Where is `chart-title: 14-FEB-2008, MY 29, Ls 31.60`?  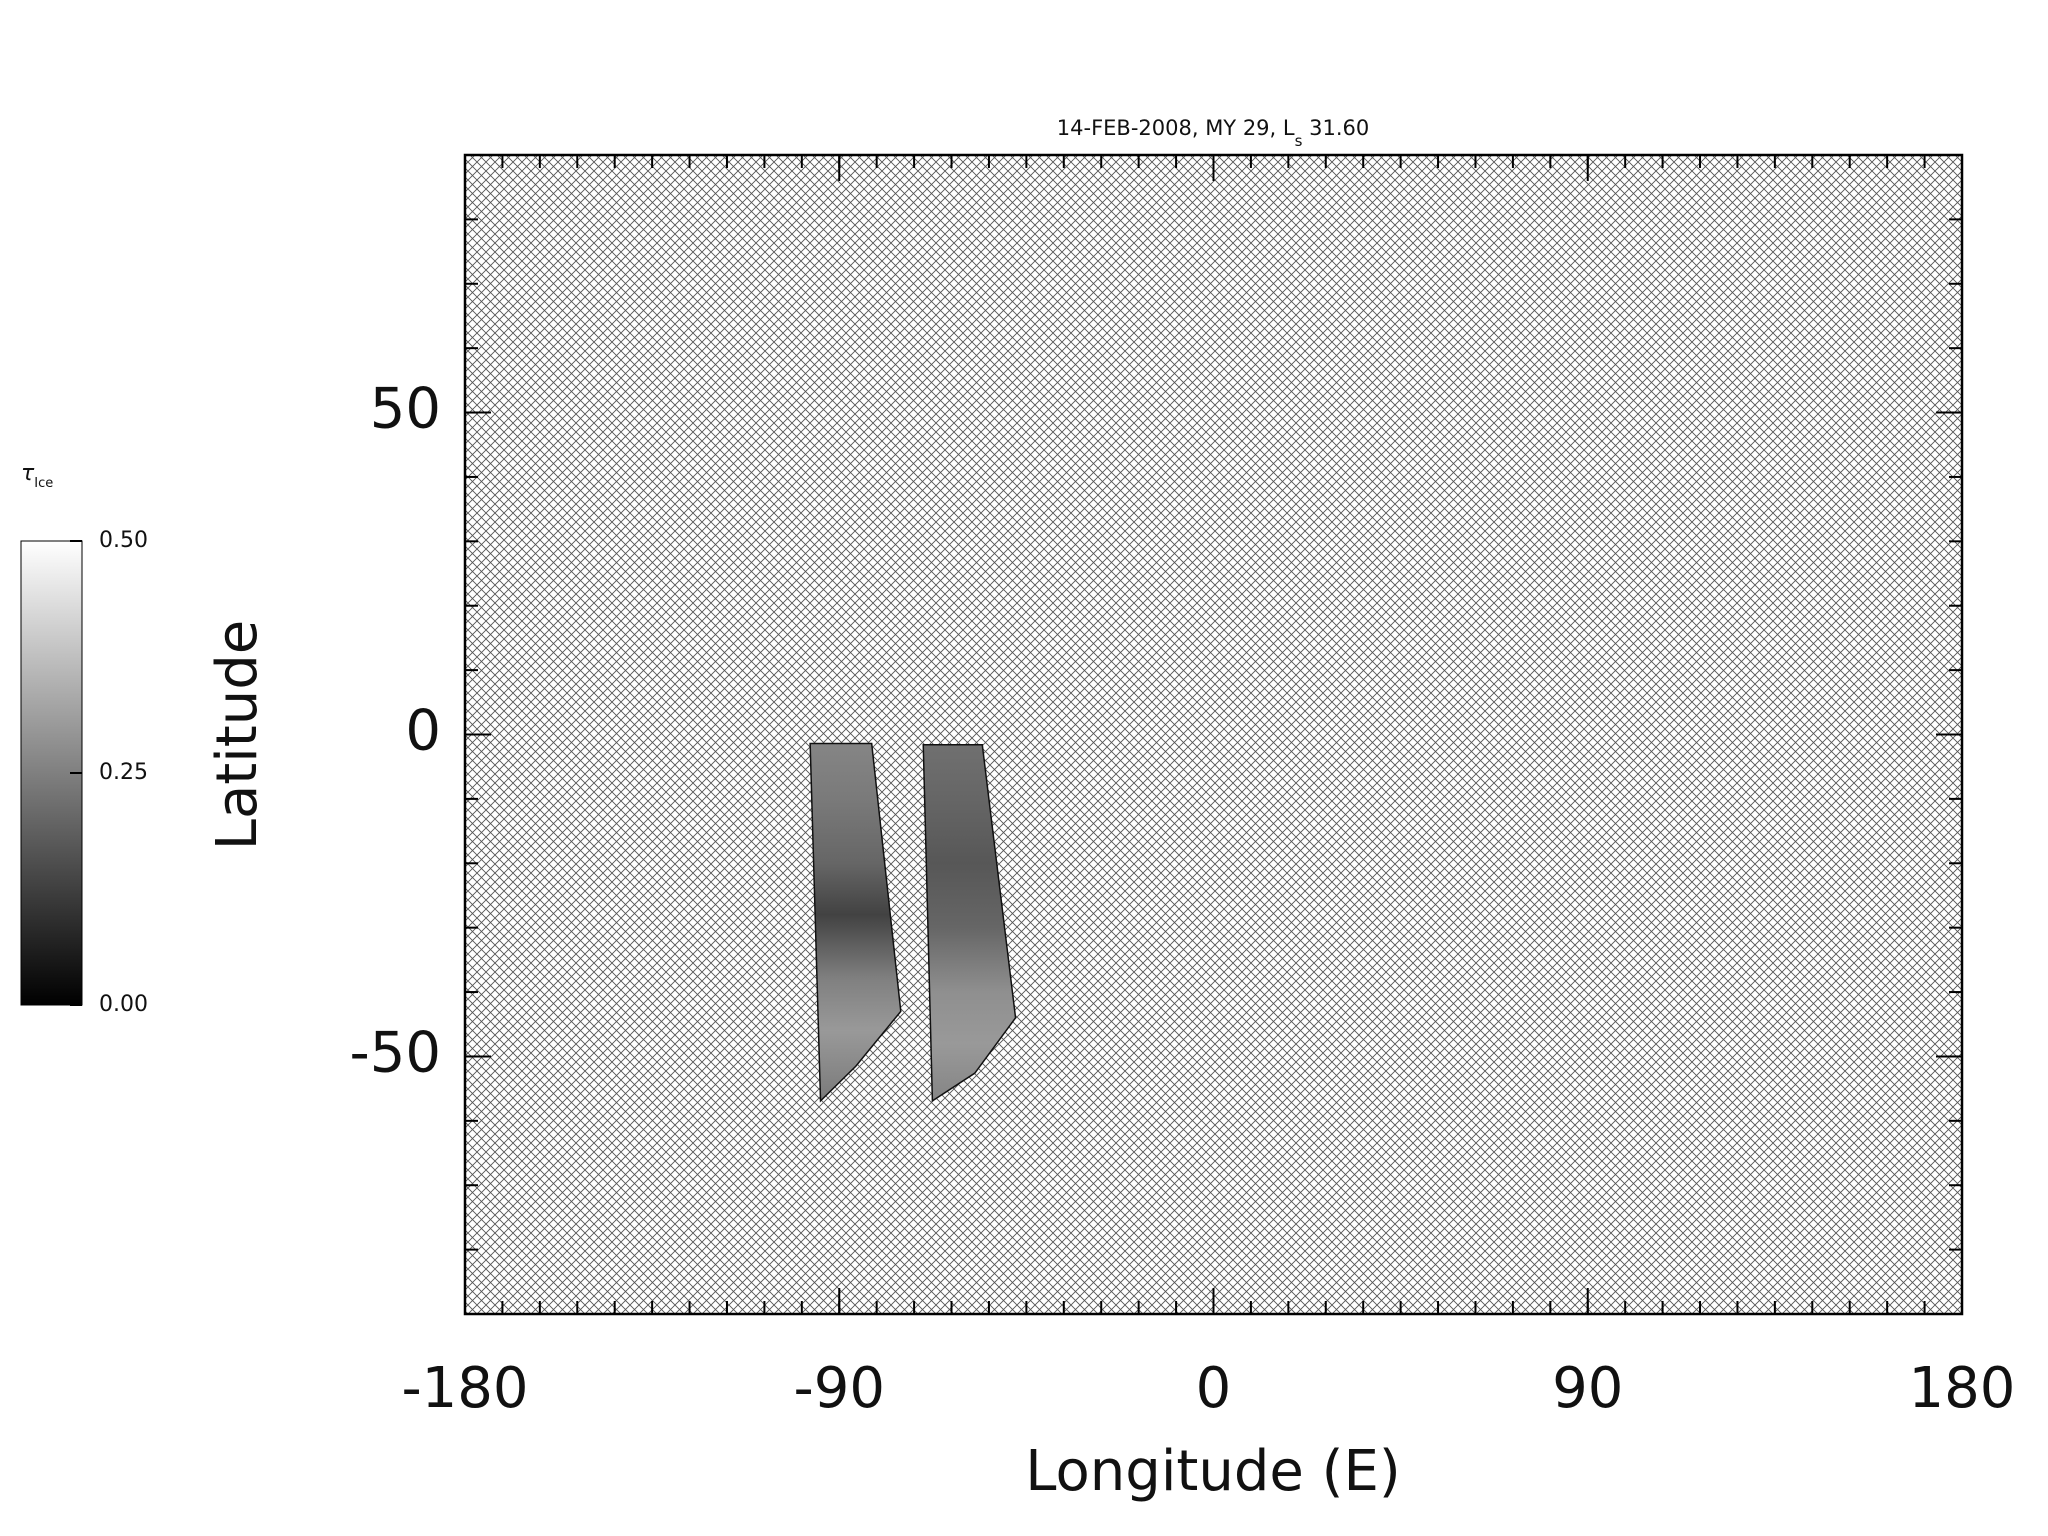
chart-title: 14-FEB-2008, MY 29, Ls 31.60 is located at coordinates (1213, 133).